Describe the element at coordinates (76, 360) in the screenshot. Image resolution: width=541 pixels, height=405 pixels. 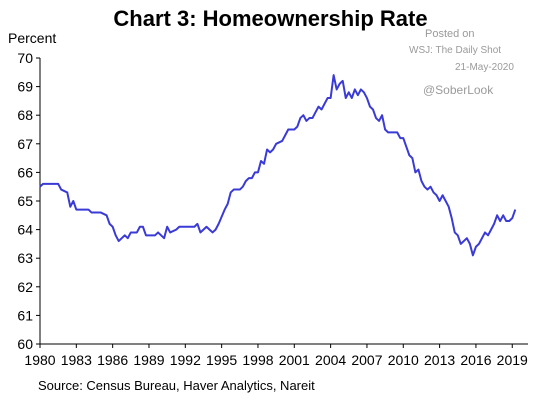
I see `x-tick-label: 1983` at that location.